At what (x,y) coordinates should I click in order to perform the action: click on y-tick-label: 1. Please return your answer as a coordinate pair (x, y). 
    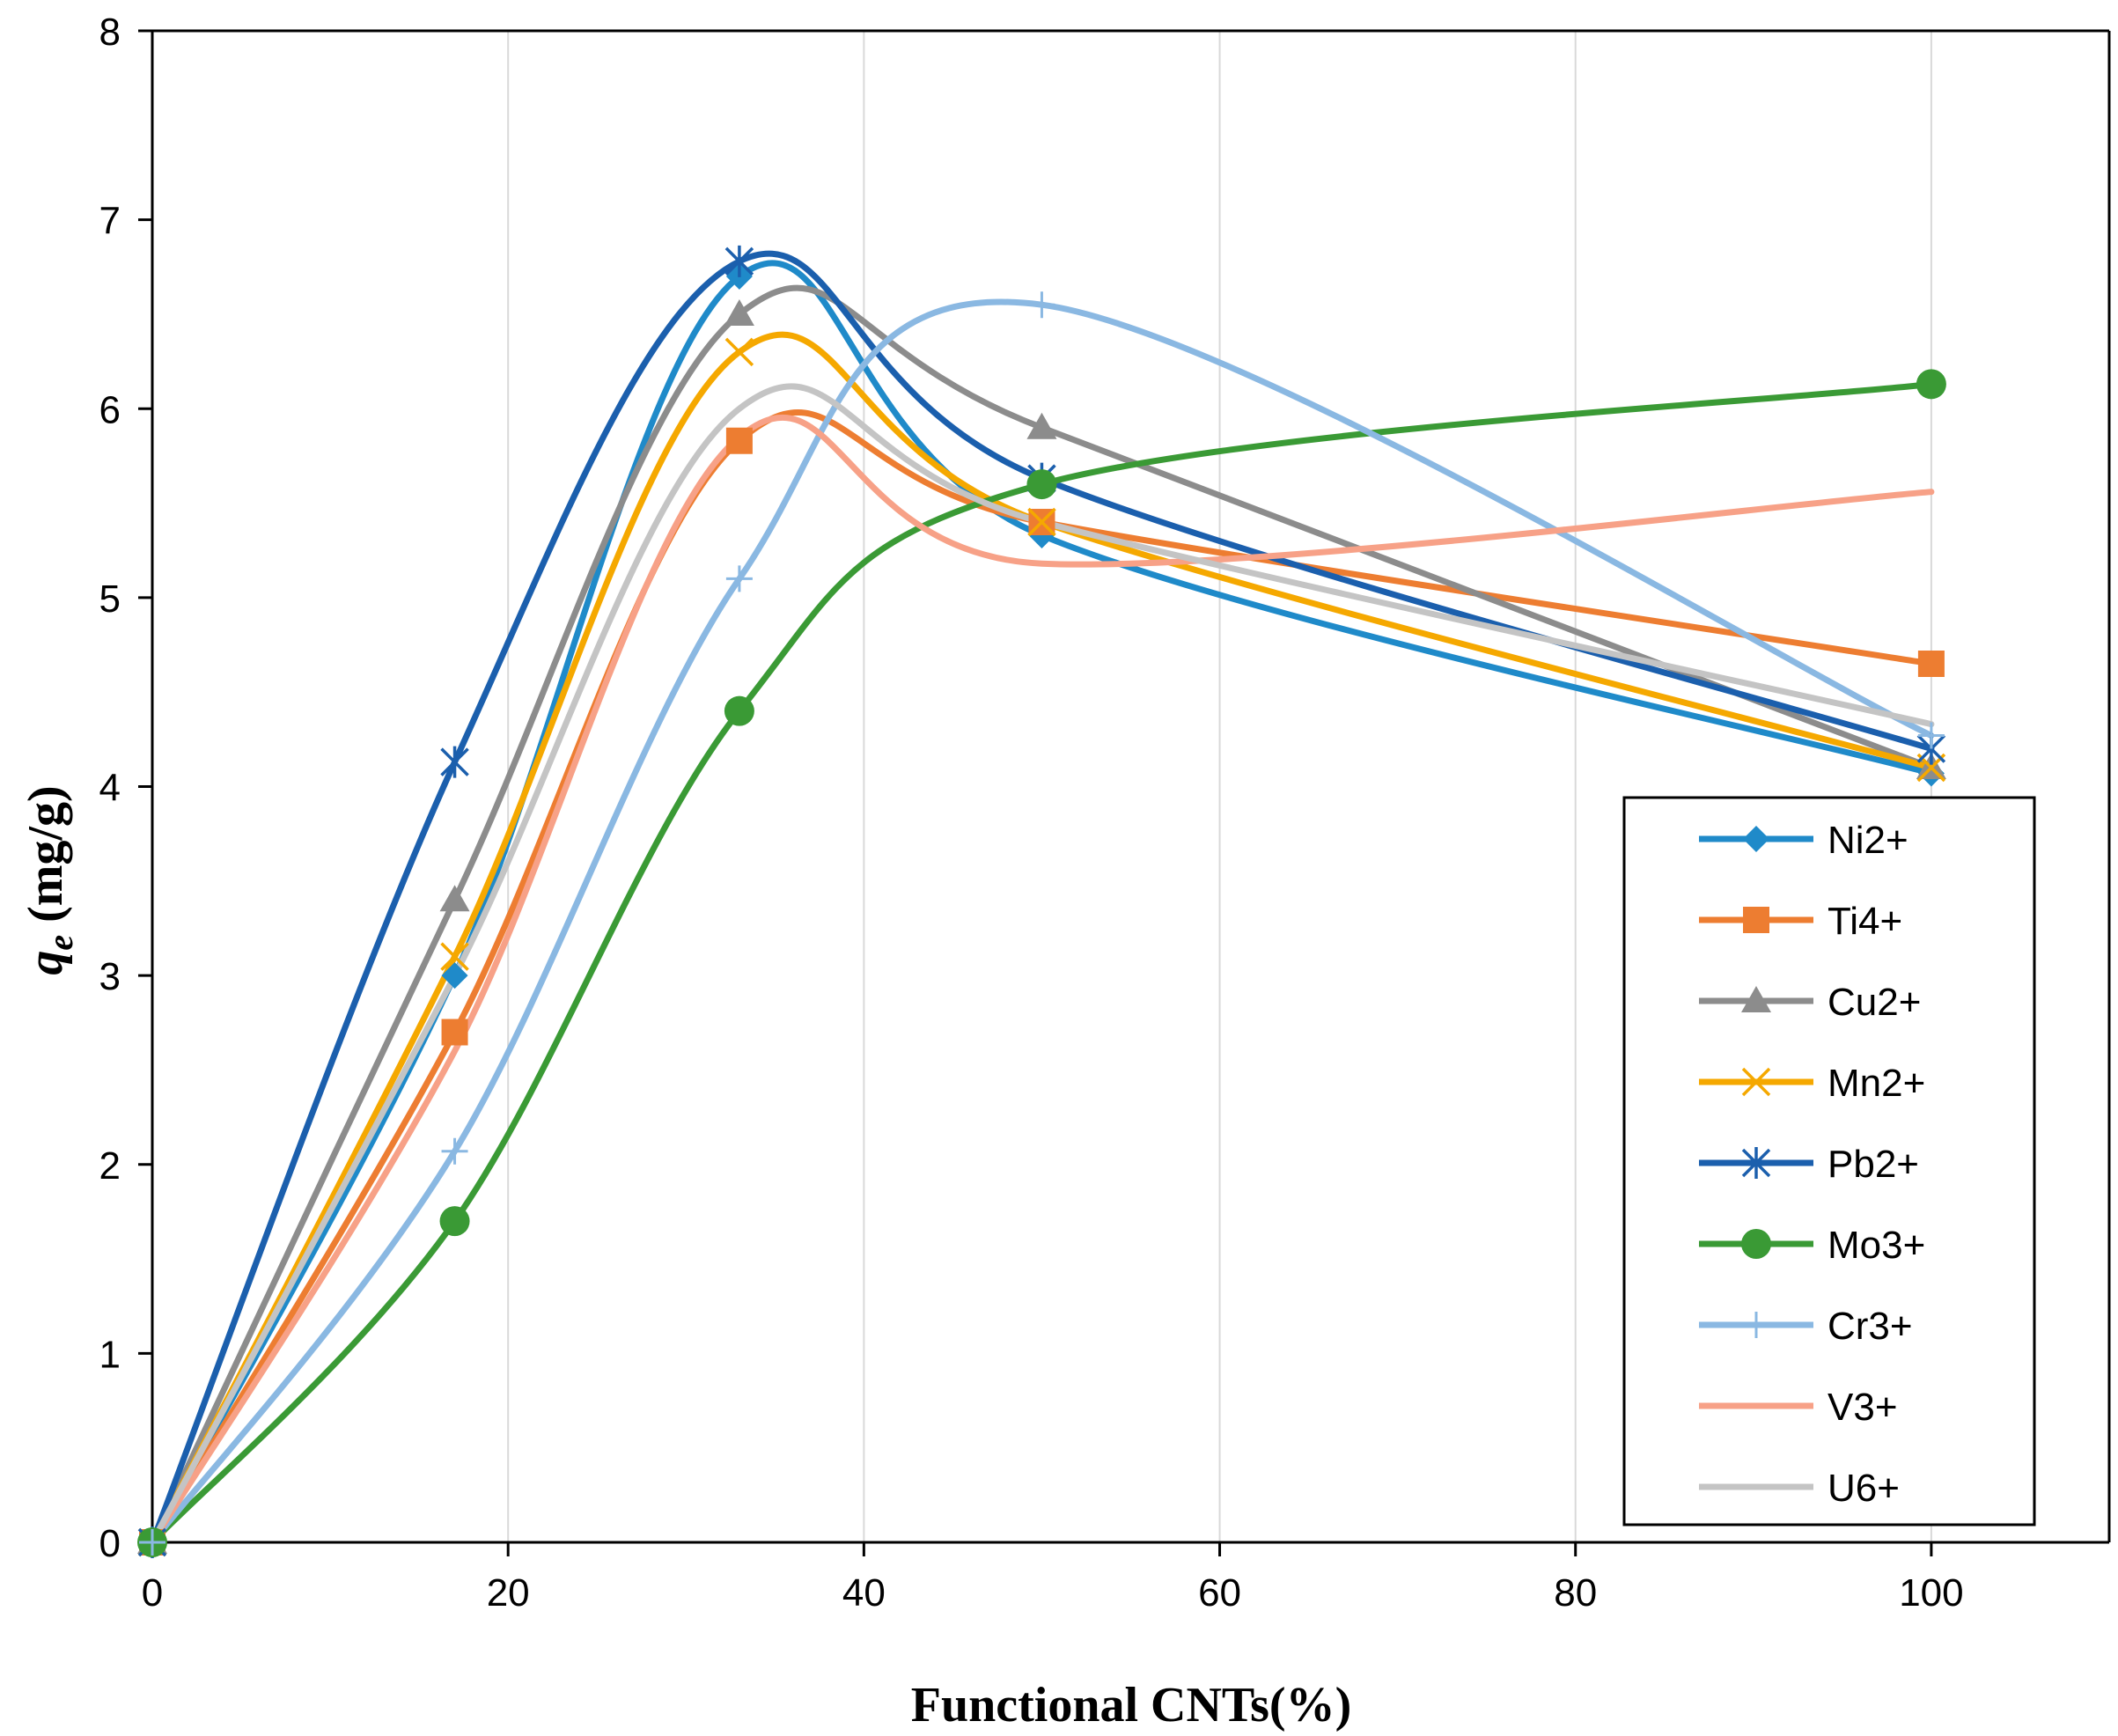
    Looking at the image, I should click on (110, 1354).